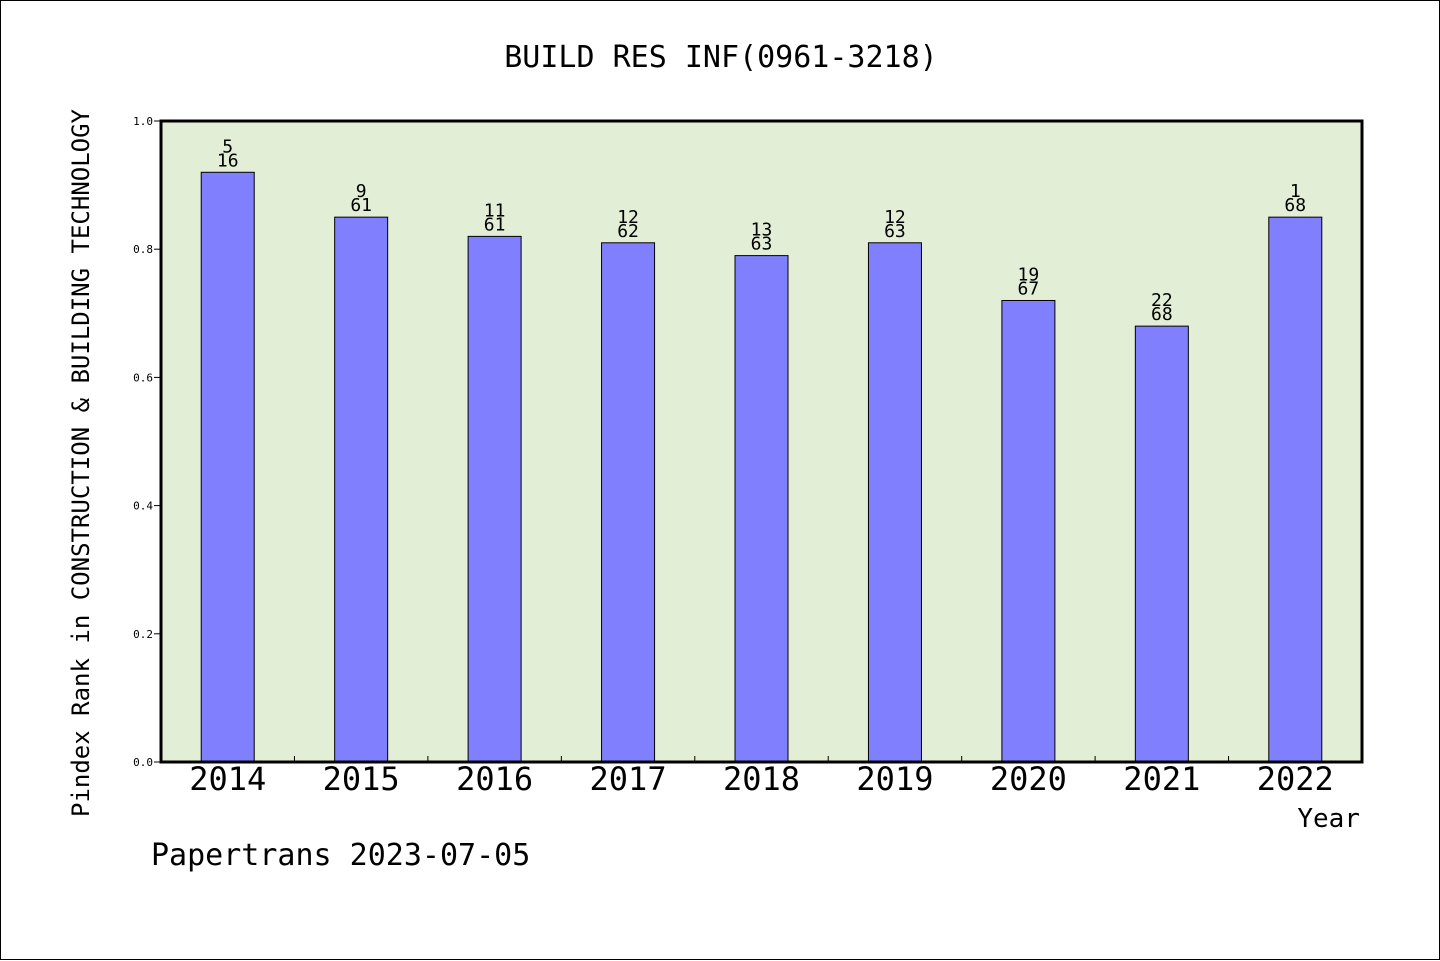 This screenshot has width=1440, height=961. What do you see at coordinates (1028, 531) in the screenshot?
I see `bar-2020` at bounding box center [1028, 531].